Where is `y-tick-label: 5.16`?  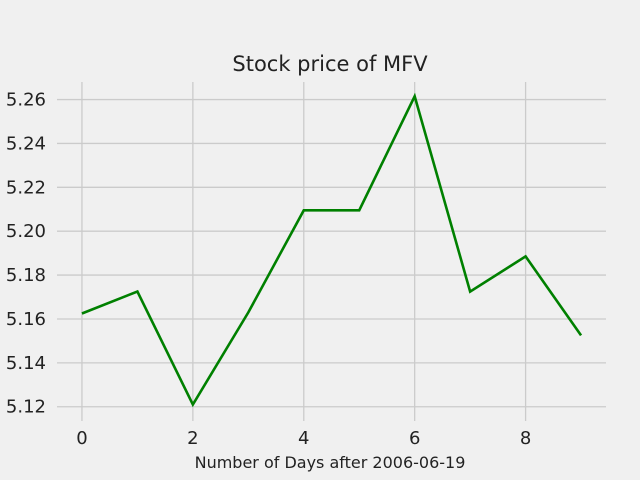
y-tick-label: 5.16 is located at coordinates (26, 319).